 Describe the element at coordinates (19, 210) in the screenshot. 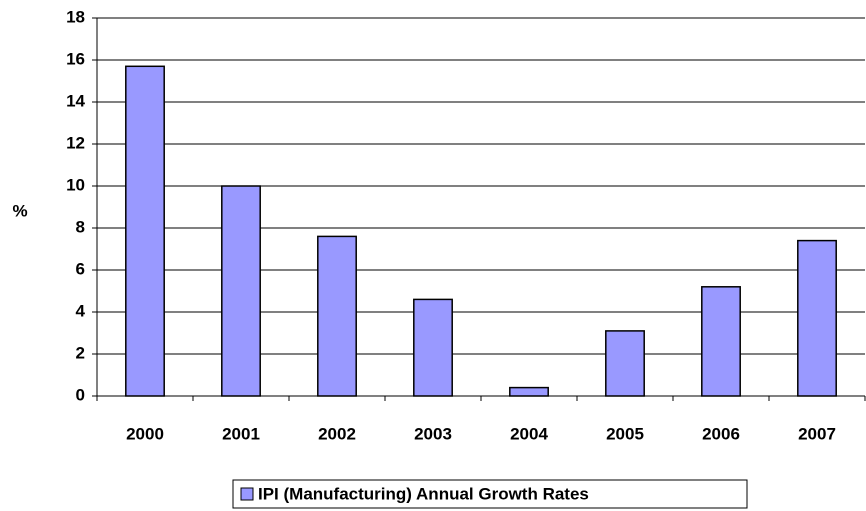

I see `y-axis-label: %` at that location.